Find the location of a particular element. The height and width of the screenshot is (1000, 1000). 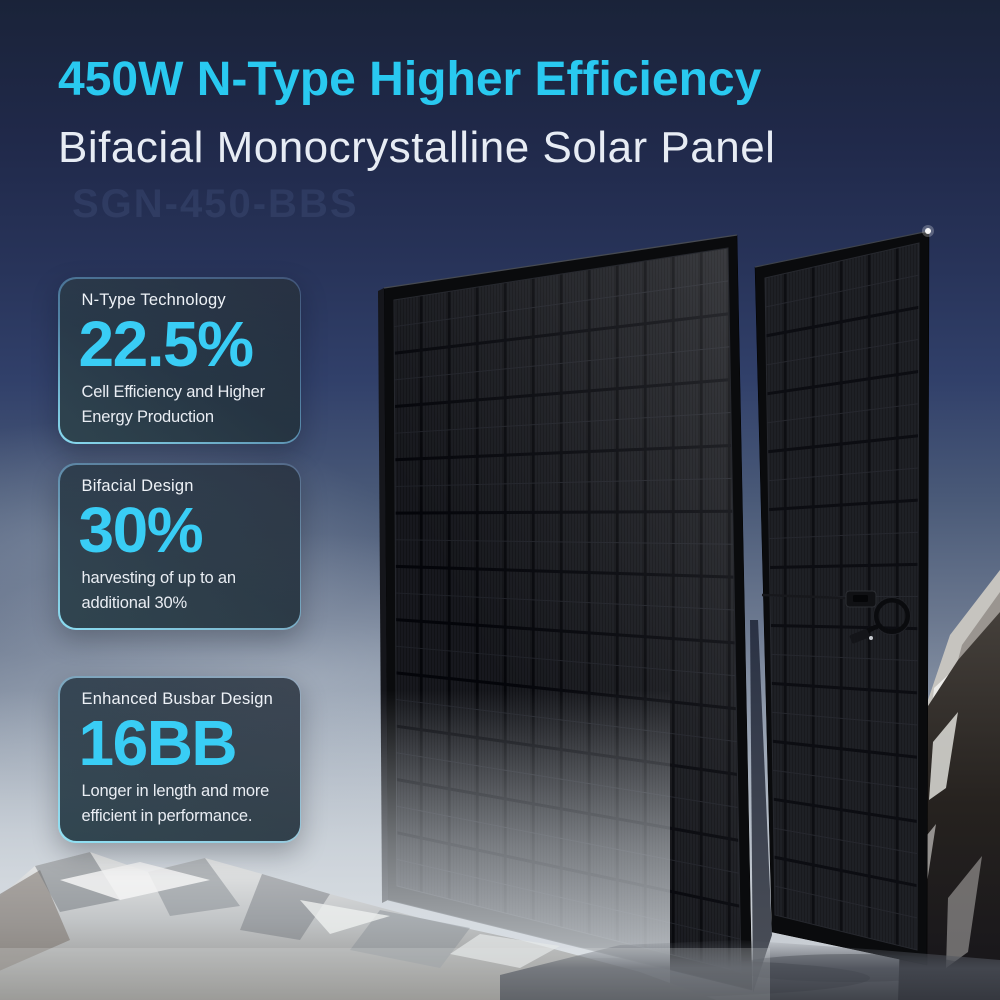

corner-glint-core is located at coordinates (928, 231).